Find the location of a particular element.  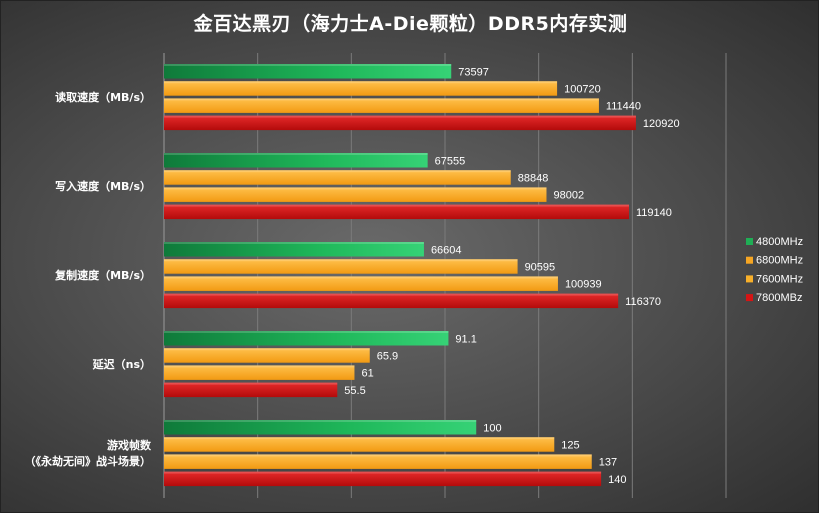

data-label: 116370 is located at coordinates (643, 302).